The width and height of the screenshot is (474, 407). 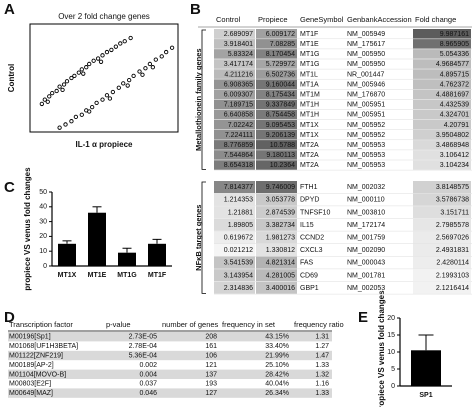 What do you see at coordinates (454, 165) in the screenshot?
I see `table-cell: 3.104234` at bounding box center [454, 165].